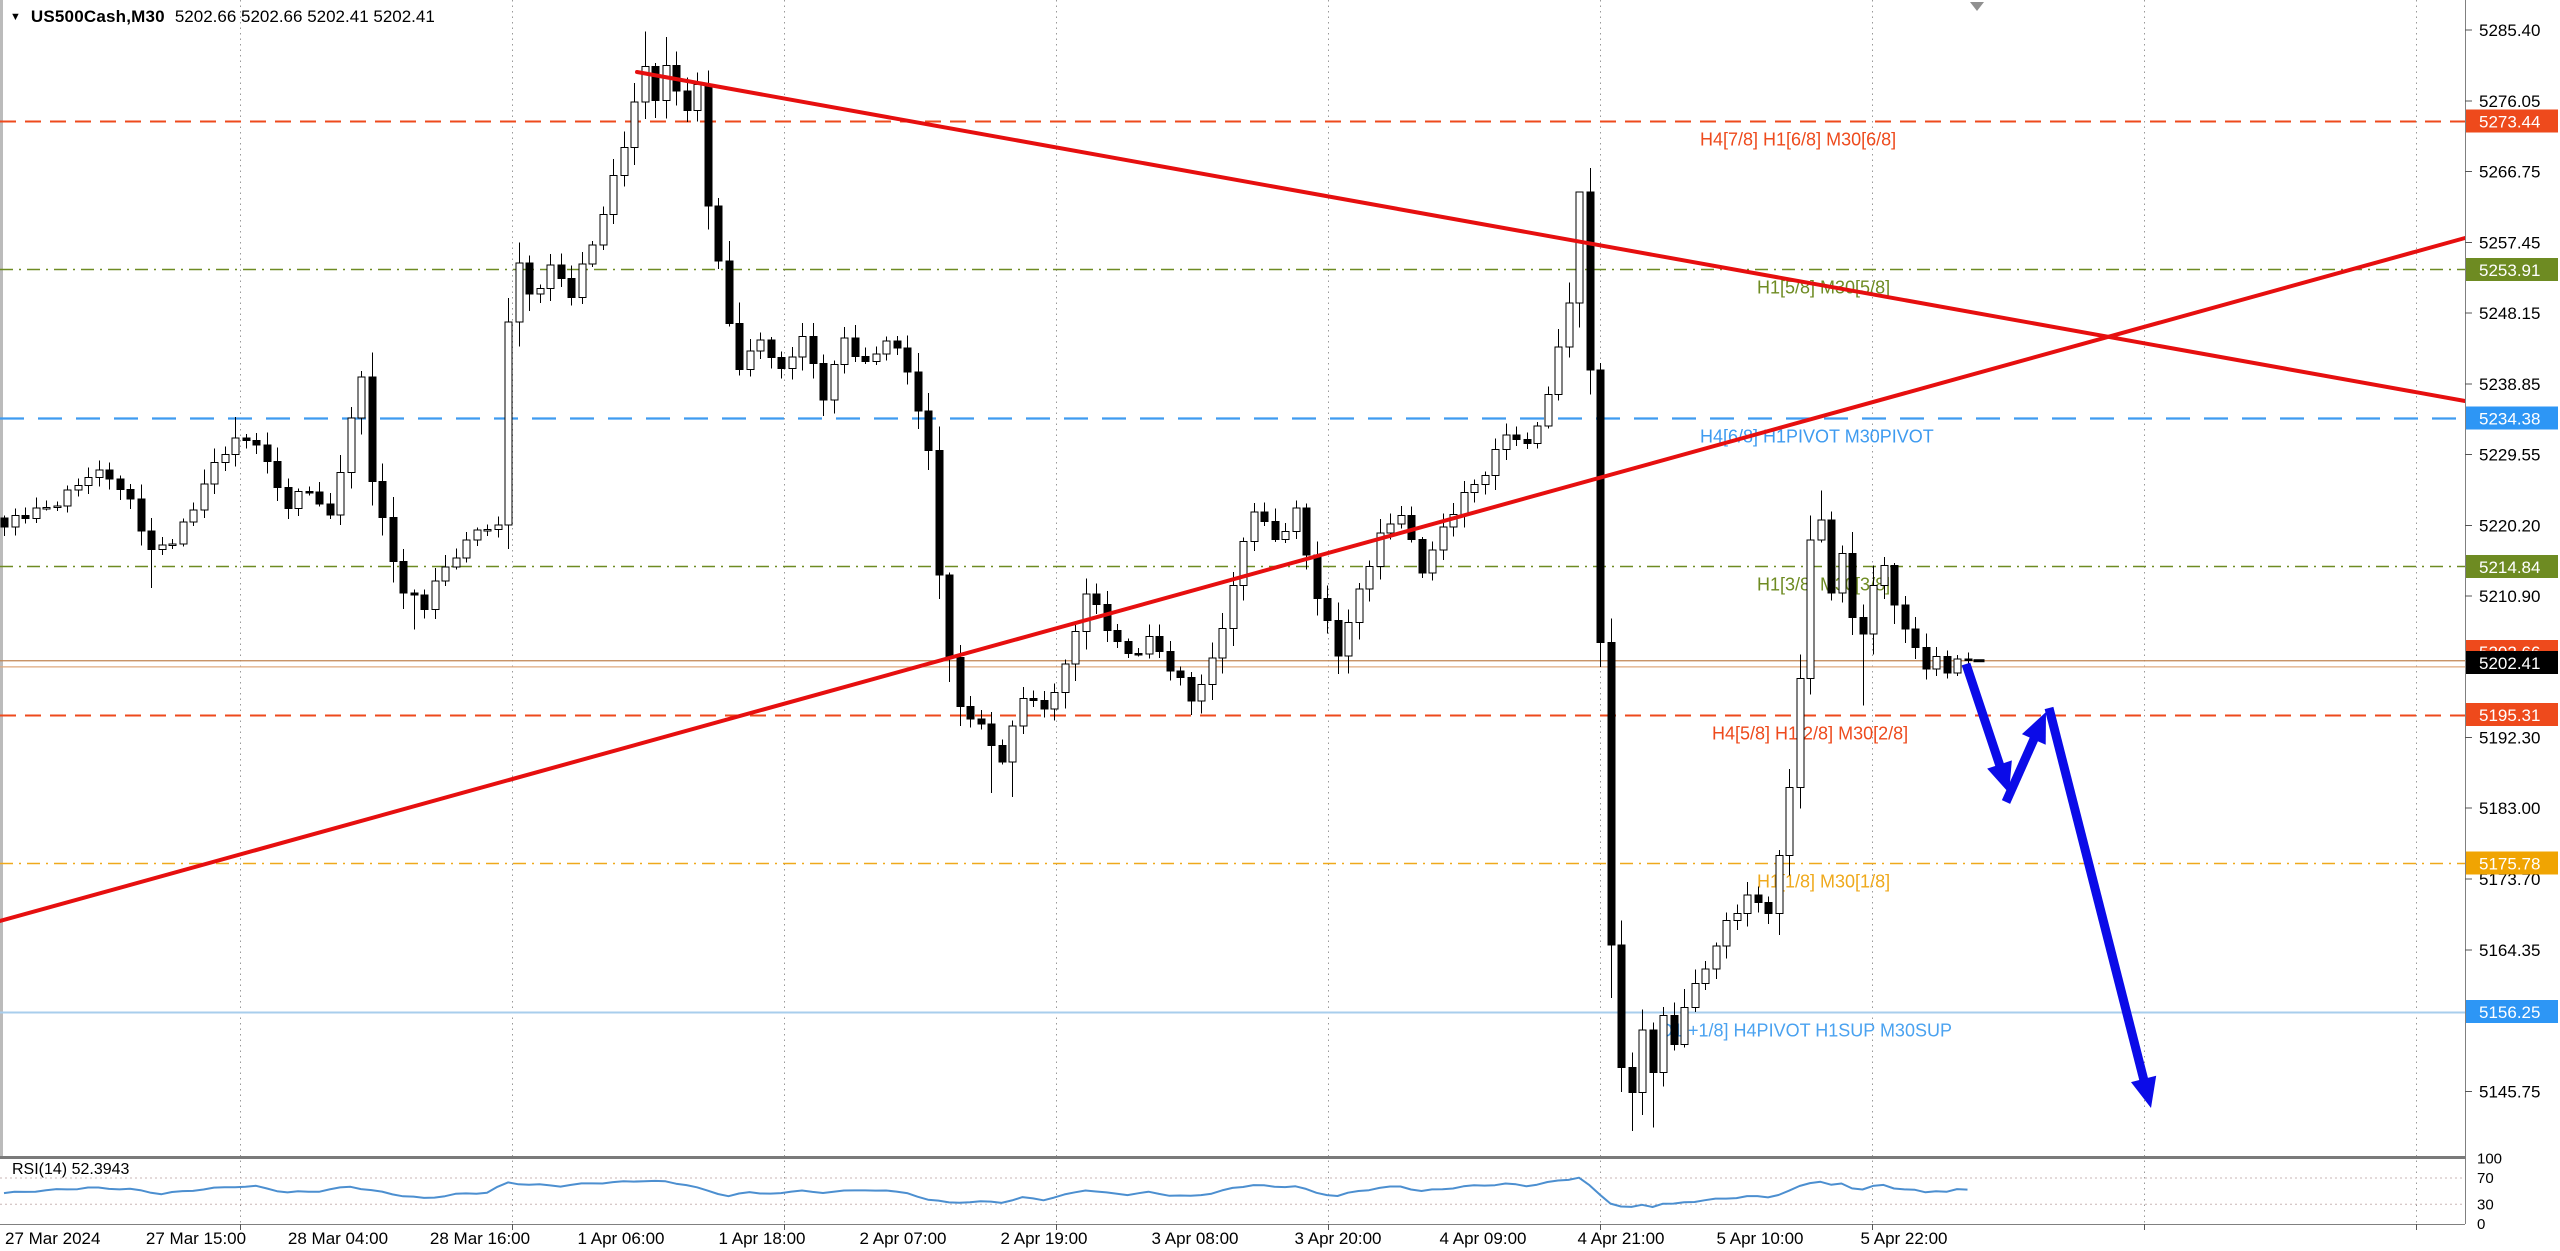  Describe the element at coordinates (2509, 567) in the screenshot. I see `level-price-label-text: 5214.84` at that location.